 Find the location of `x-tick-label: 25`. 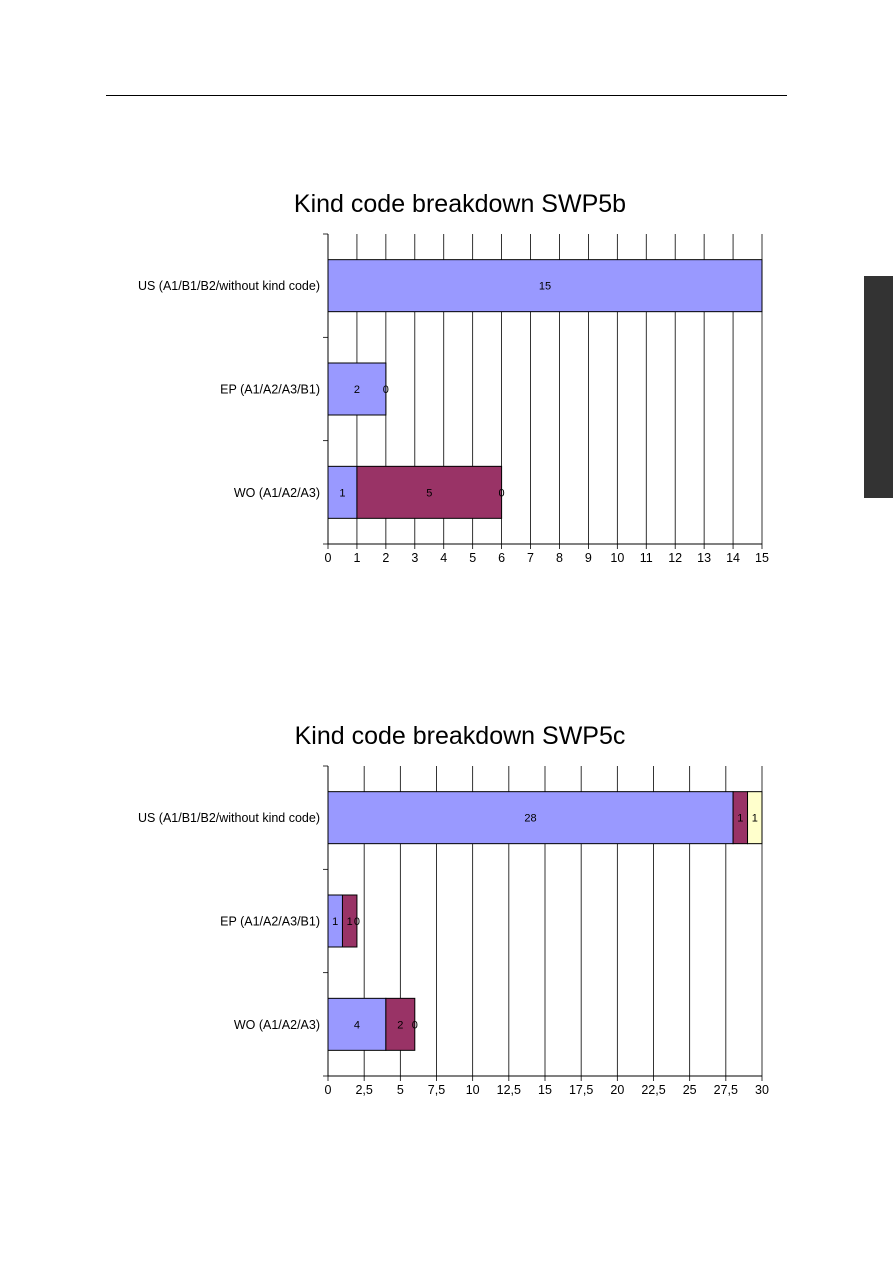

x-tick-label: 25 is located at coordinates (690, 1090).